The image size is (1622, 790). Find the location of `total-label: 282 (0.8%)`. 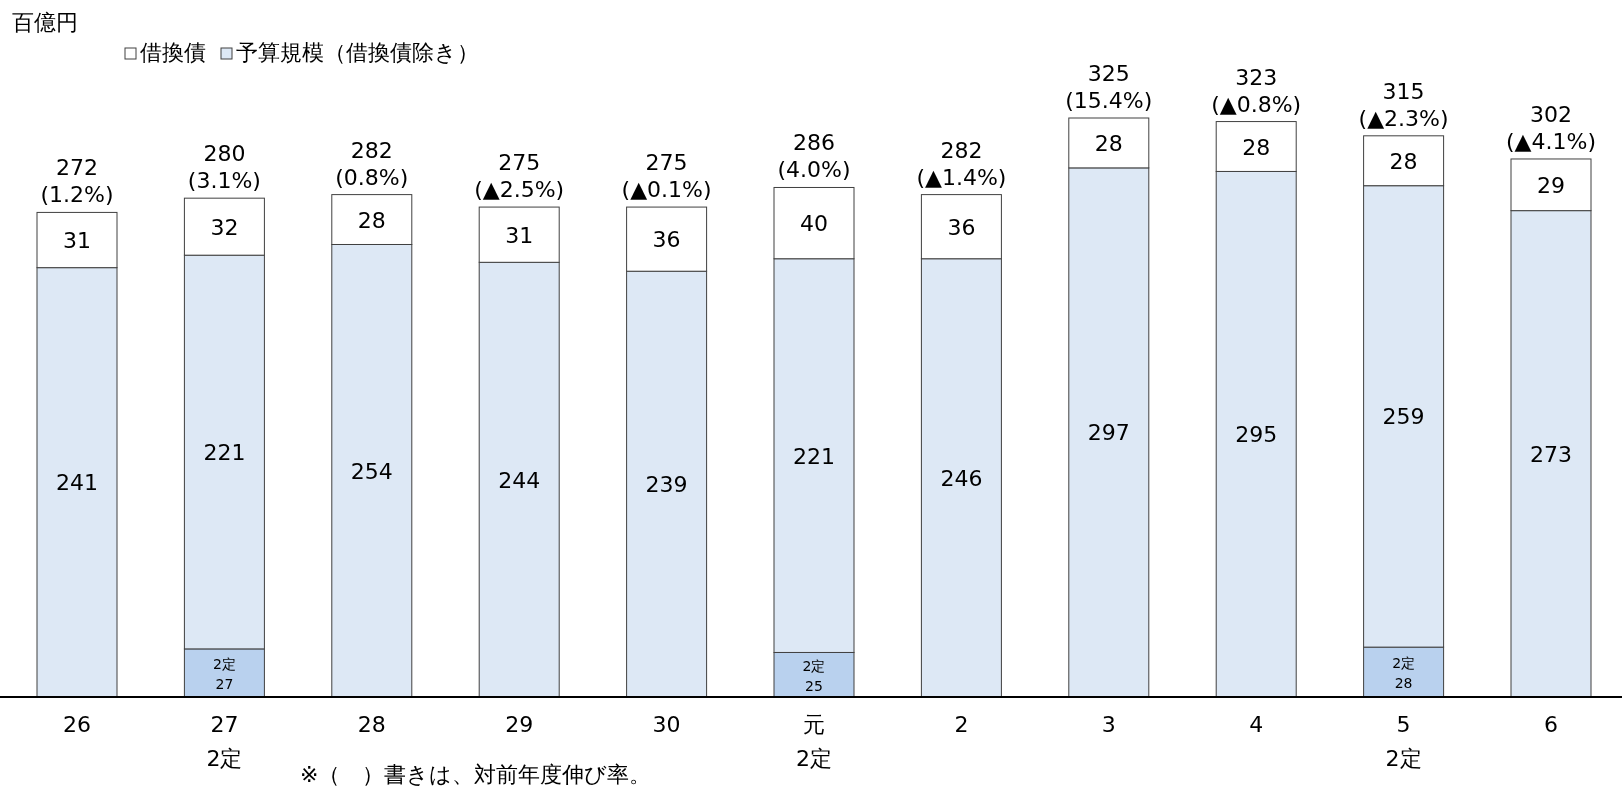

total-label: 282 (0.8%) is located at coordinates (372, 163).